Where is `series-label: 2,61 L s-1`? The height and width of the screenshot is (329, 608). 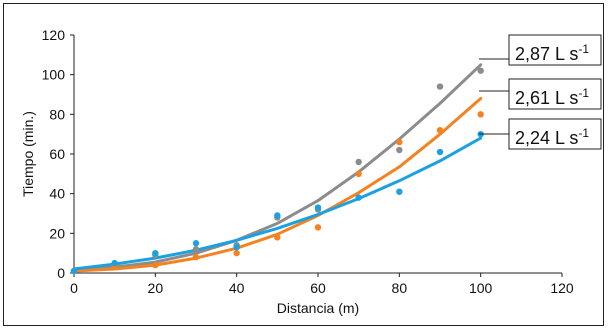
series-label: 2,61 L s-1 is located at coordinates (552, 97).